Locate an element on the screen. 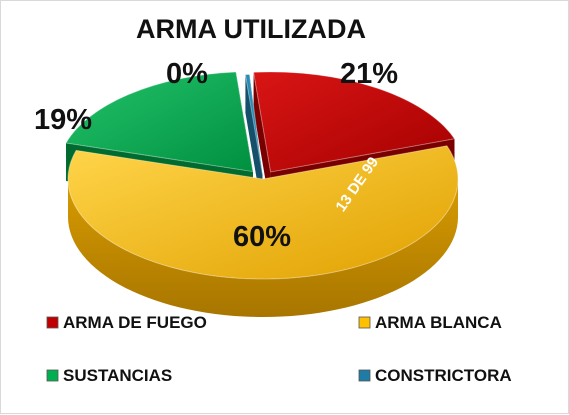 The width and height of the screenshot is (569, 415). legend-label-sustancias: SUSTANCIAS is located at coordinates (117, 375).